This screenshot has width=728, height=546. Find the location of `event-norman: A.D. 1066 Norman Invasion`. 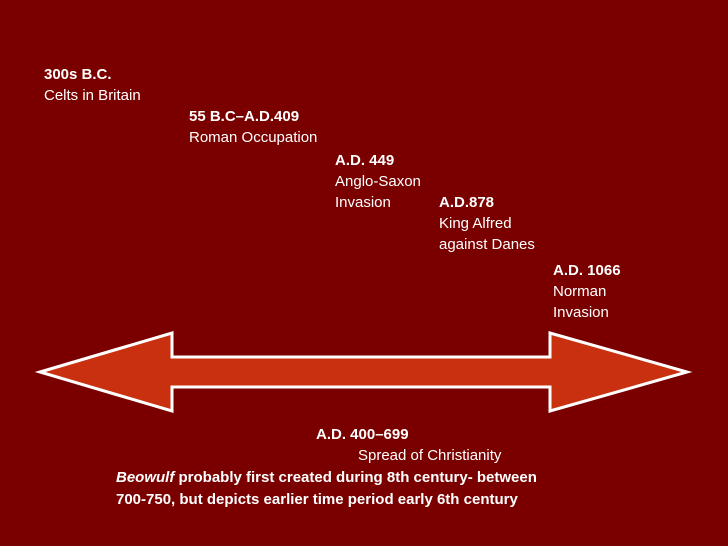

event-norman: A.D. 1066 Norman Invasion is located at coordinates (587, 291).